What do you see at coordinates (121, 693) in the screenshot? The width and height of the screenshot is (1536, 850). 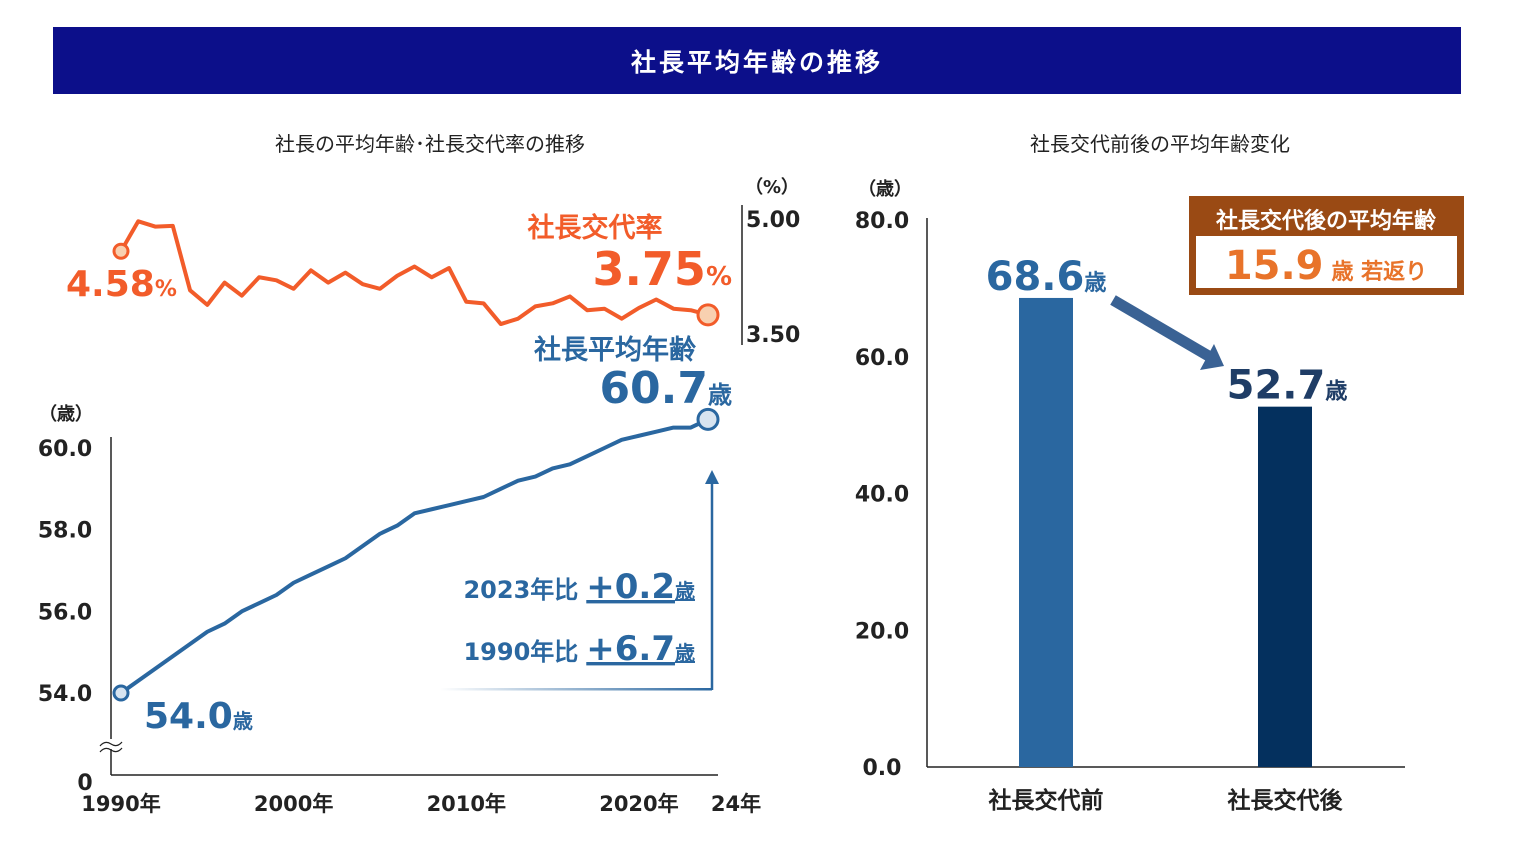 I see `age-start-point` at bounding box center [121, 693].